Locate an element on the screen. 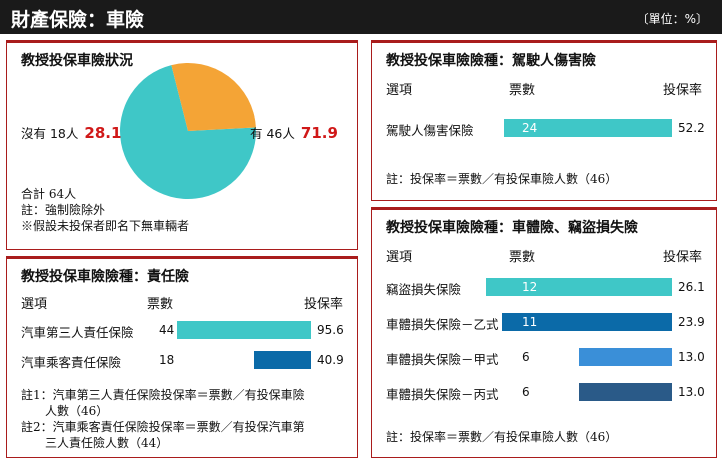  note-line: 註1：汽車第三人責任保險投保率＝票數／有投保車險 is located at coordinates (163, 395).